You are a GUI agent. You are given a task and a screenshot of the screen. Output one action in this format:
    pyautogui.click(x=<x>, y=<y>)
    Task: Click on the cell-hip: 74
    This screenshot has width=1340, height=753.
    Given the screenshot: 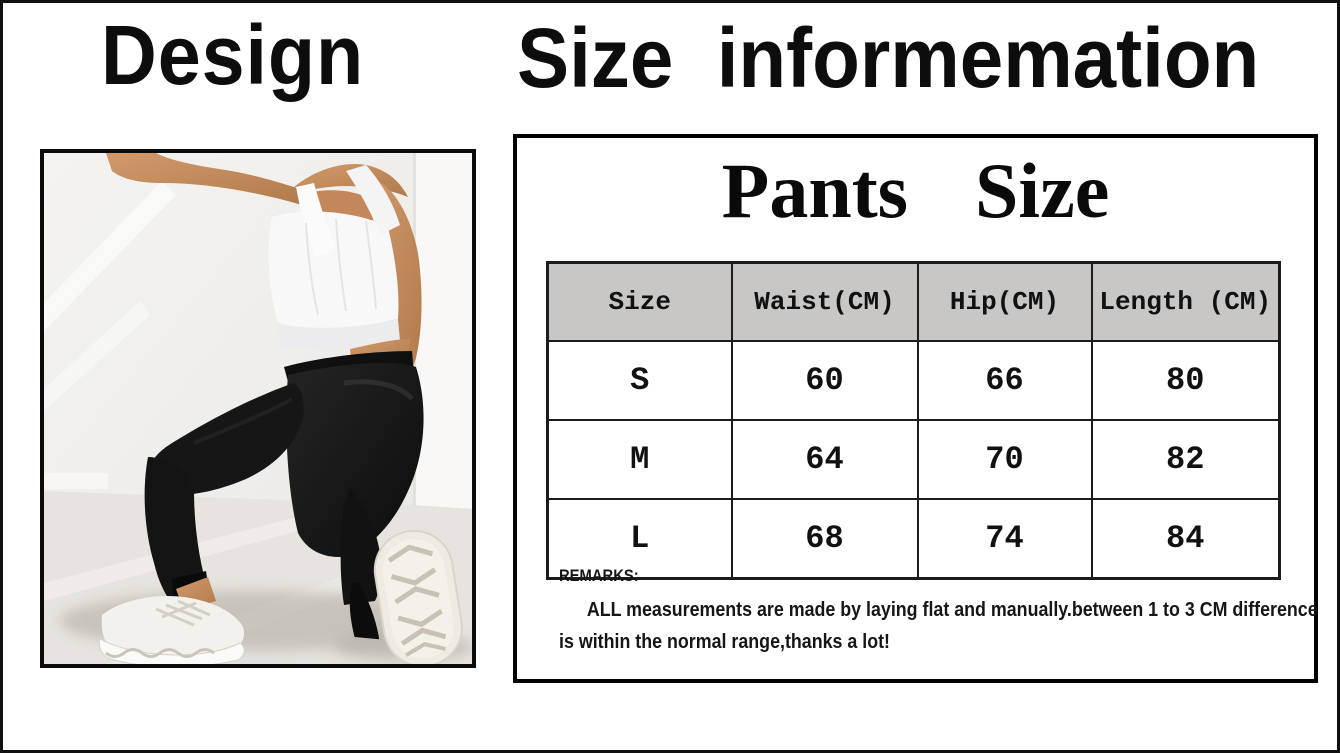 What is the action you would take?
    pyautogui.click(x=1004, y=539)
    